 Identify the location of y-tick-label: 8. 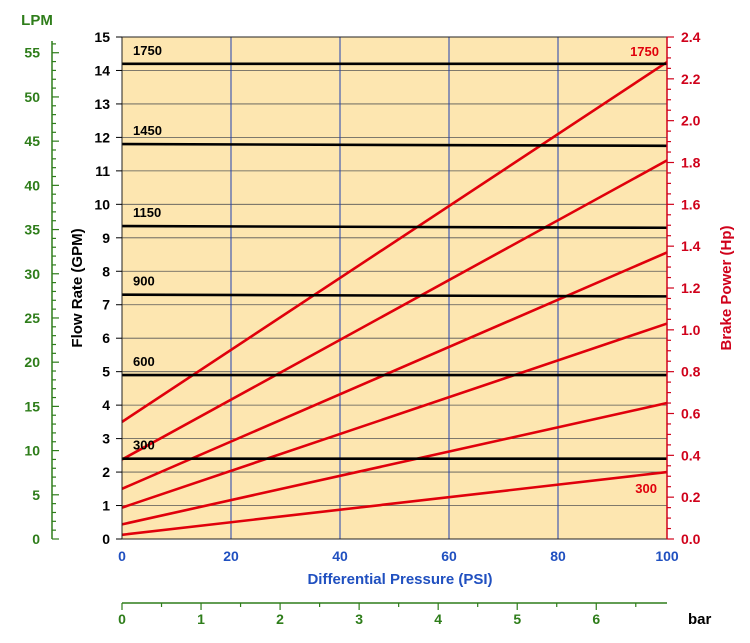
(106, 271).